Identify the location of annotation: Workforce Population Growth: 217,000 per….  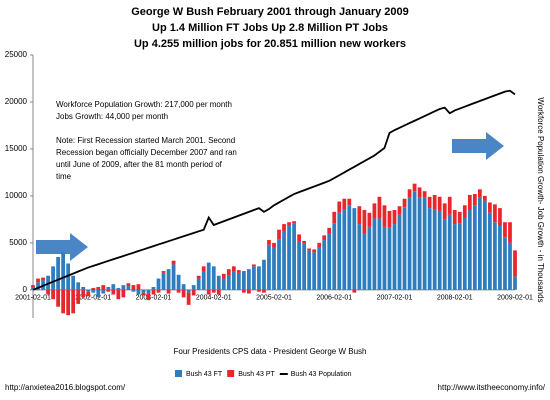
(144, 104).